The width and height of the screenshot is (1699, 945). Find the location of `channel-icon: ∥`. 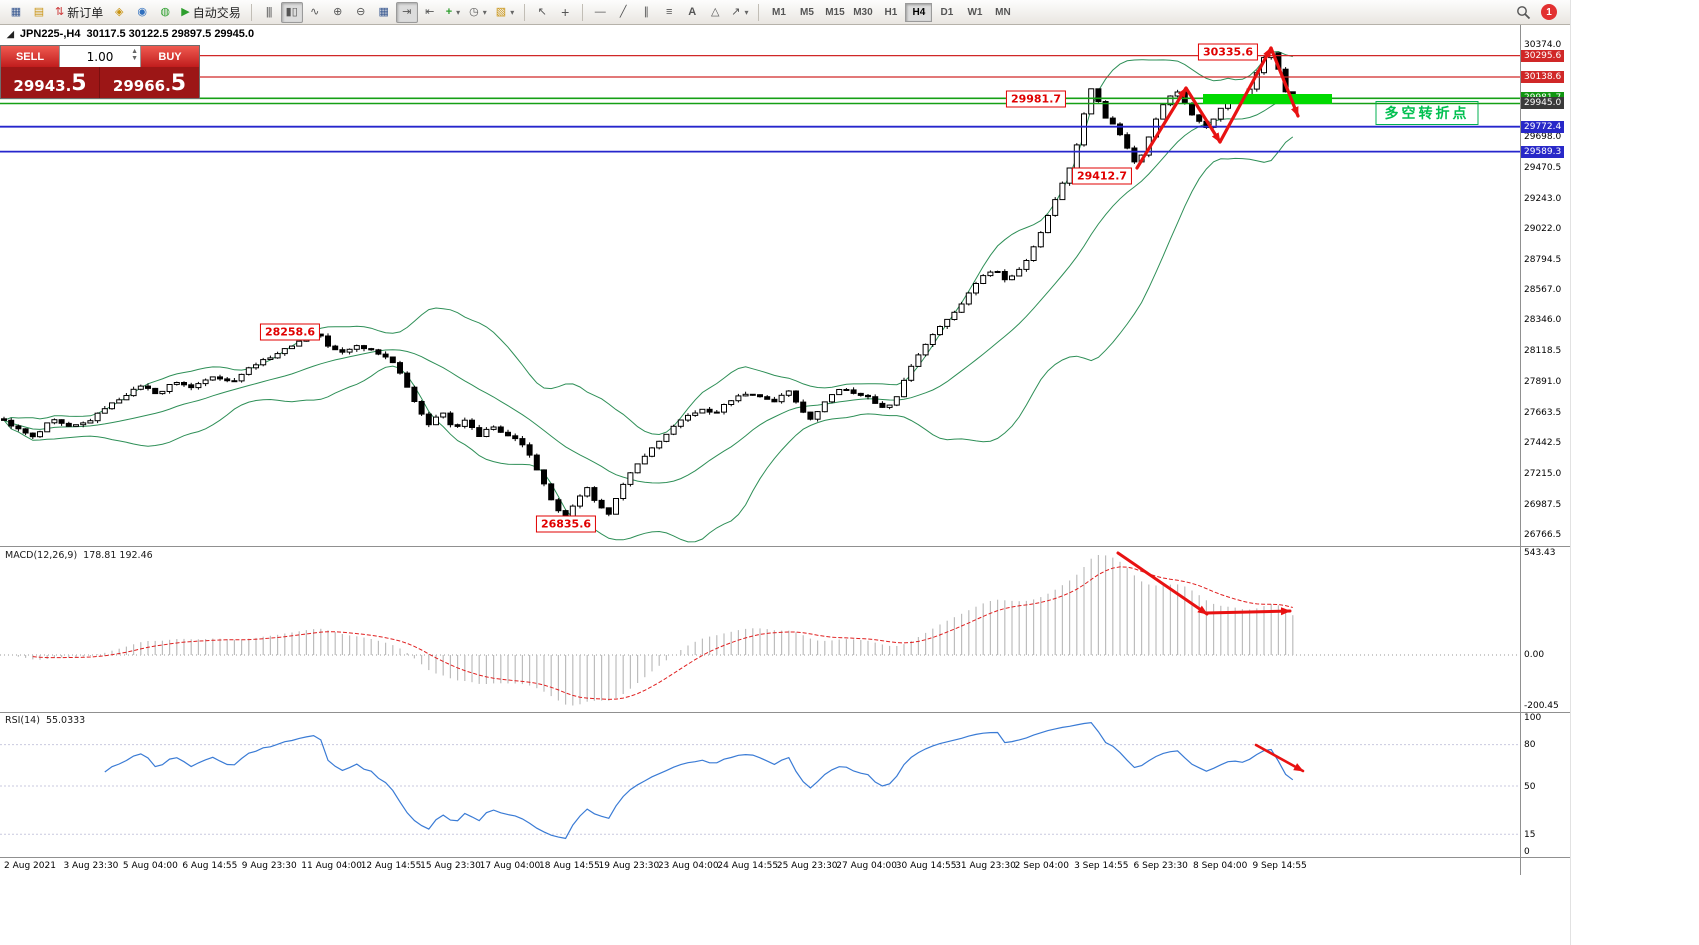

channel-icon: ∥ is located at coordinates (646, 12).